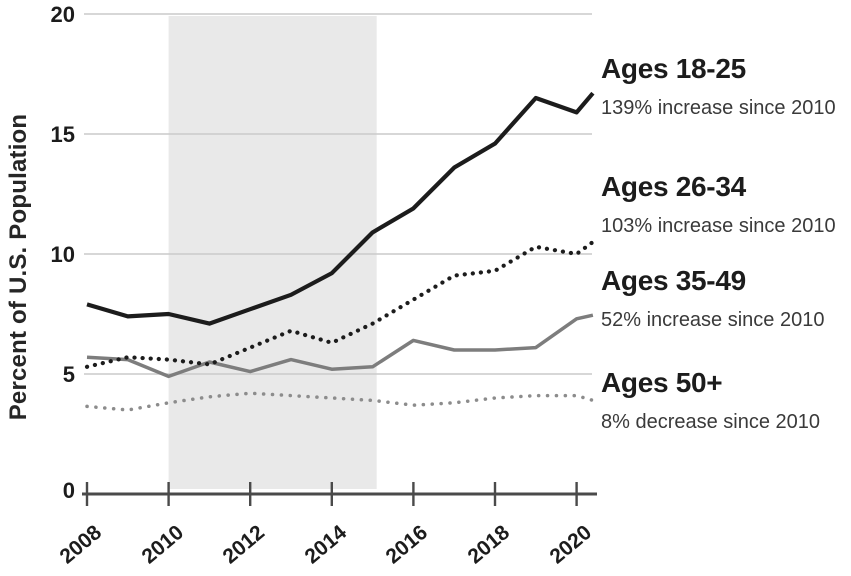  I want to click on legend-subtext: 52% increase since 2010, so click(713, 320).